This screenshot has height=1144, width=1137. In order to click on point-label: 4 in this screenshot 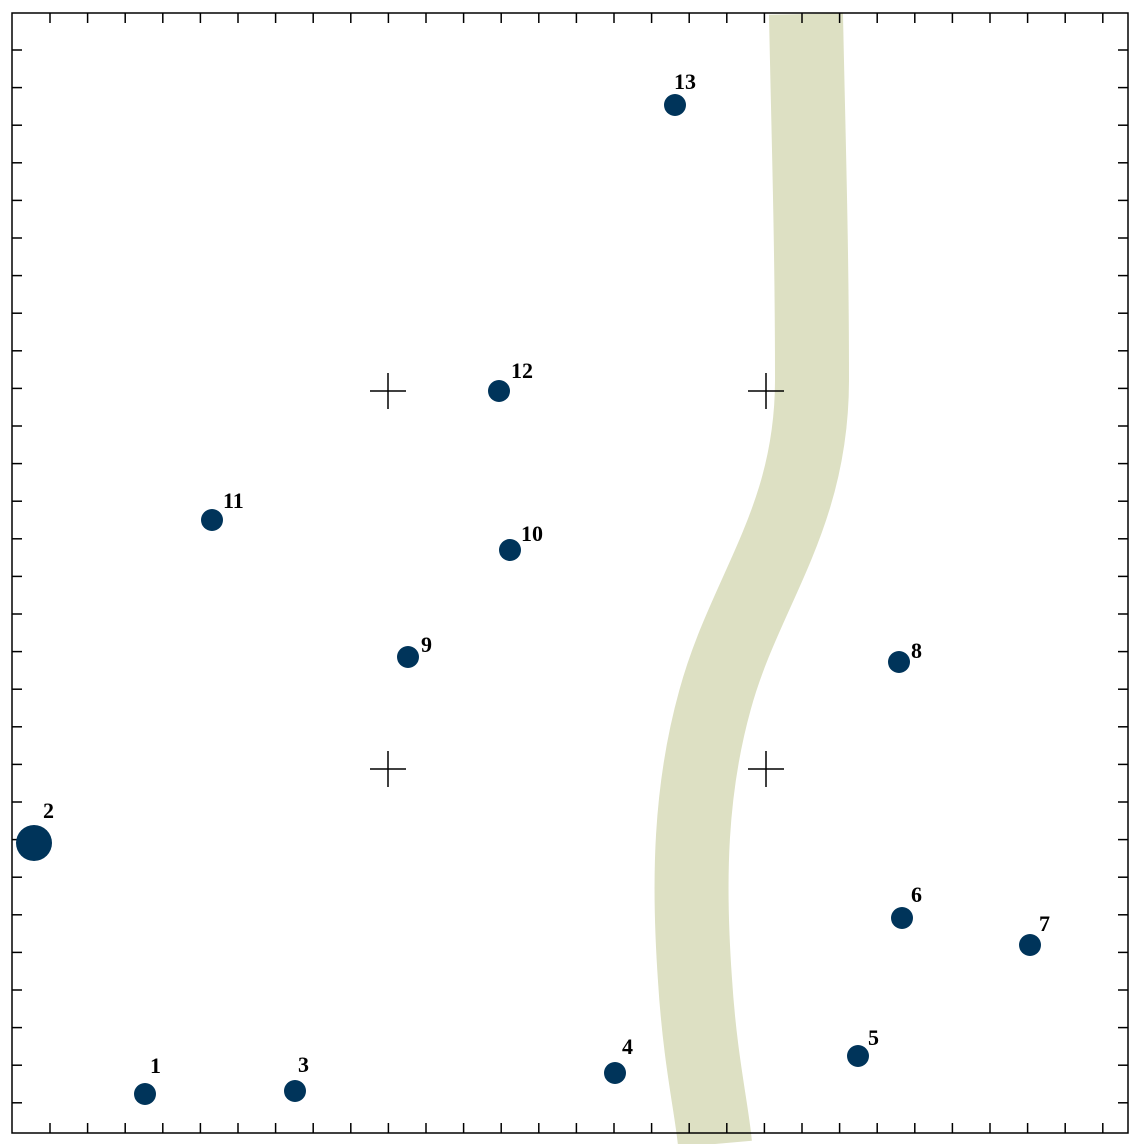, I will do `click(627, 1046)`.